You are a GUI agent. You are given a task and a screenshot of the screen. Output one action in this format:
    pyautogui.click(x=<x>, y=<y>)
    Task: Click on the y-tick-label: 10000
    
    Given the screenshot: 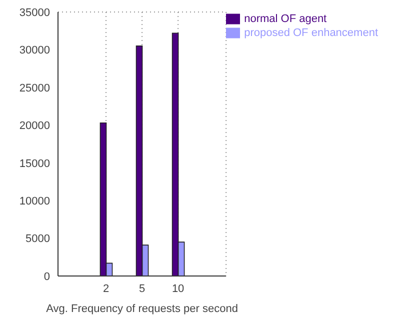 What is the action you would take?
    pyautogui.click(x=34, y=201)
    